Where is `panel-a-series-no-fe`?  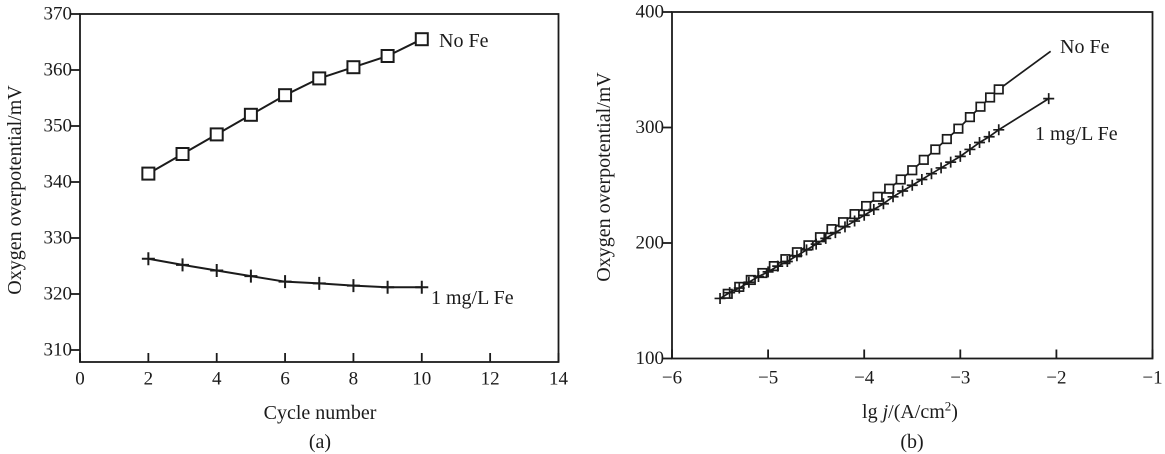 panel-a-series-no-fe is located at coordinates (285, 106).